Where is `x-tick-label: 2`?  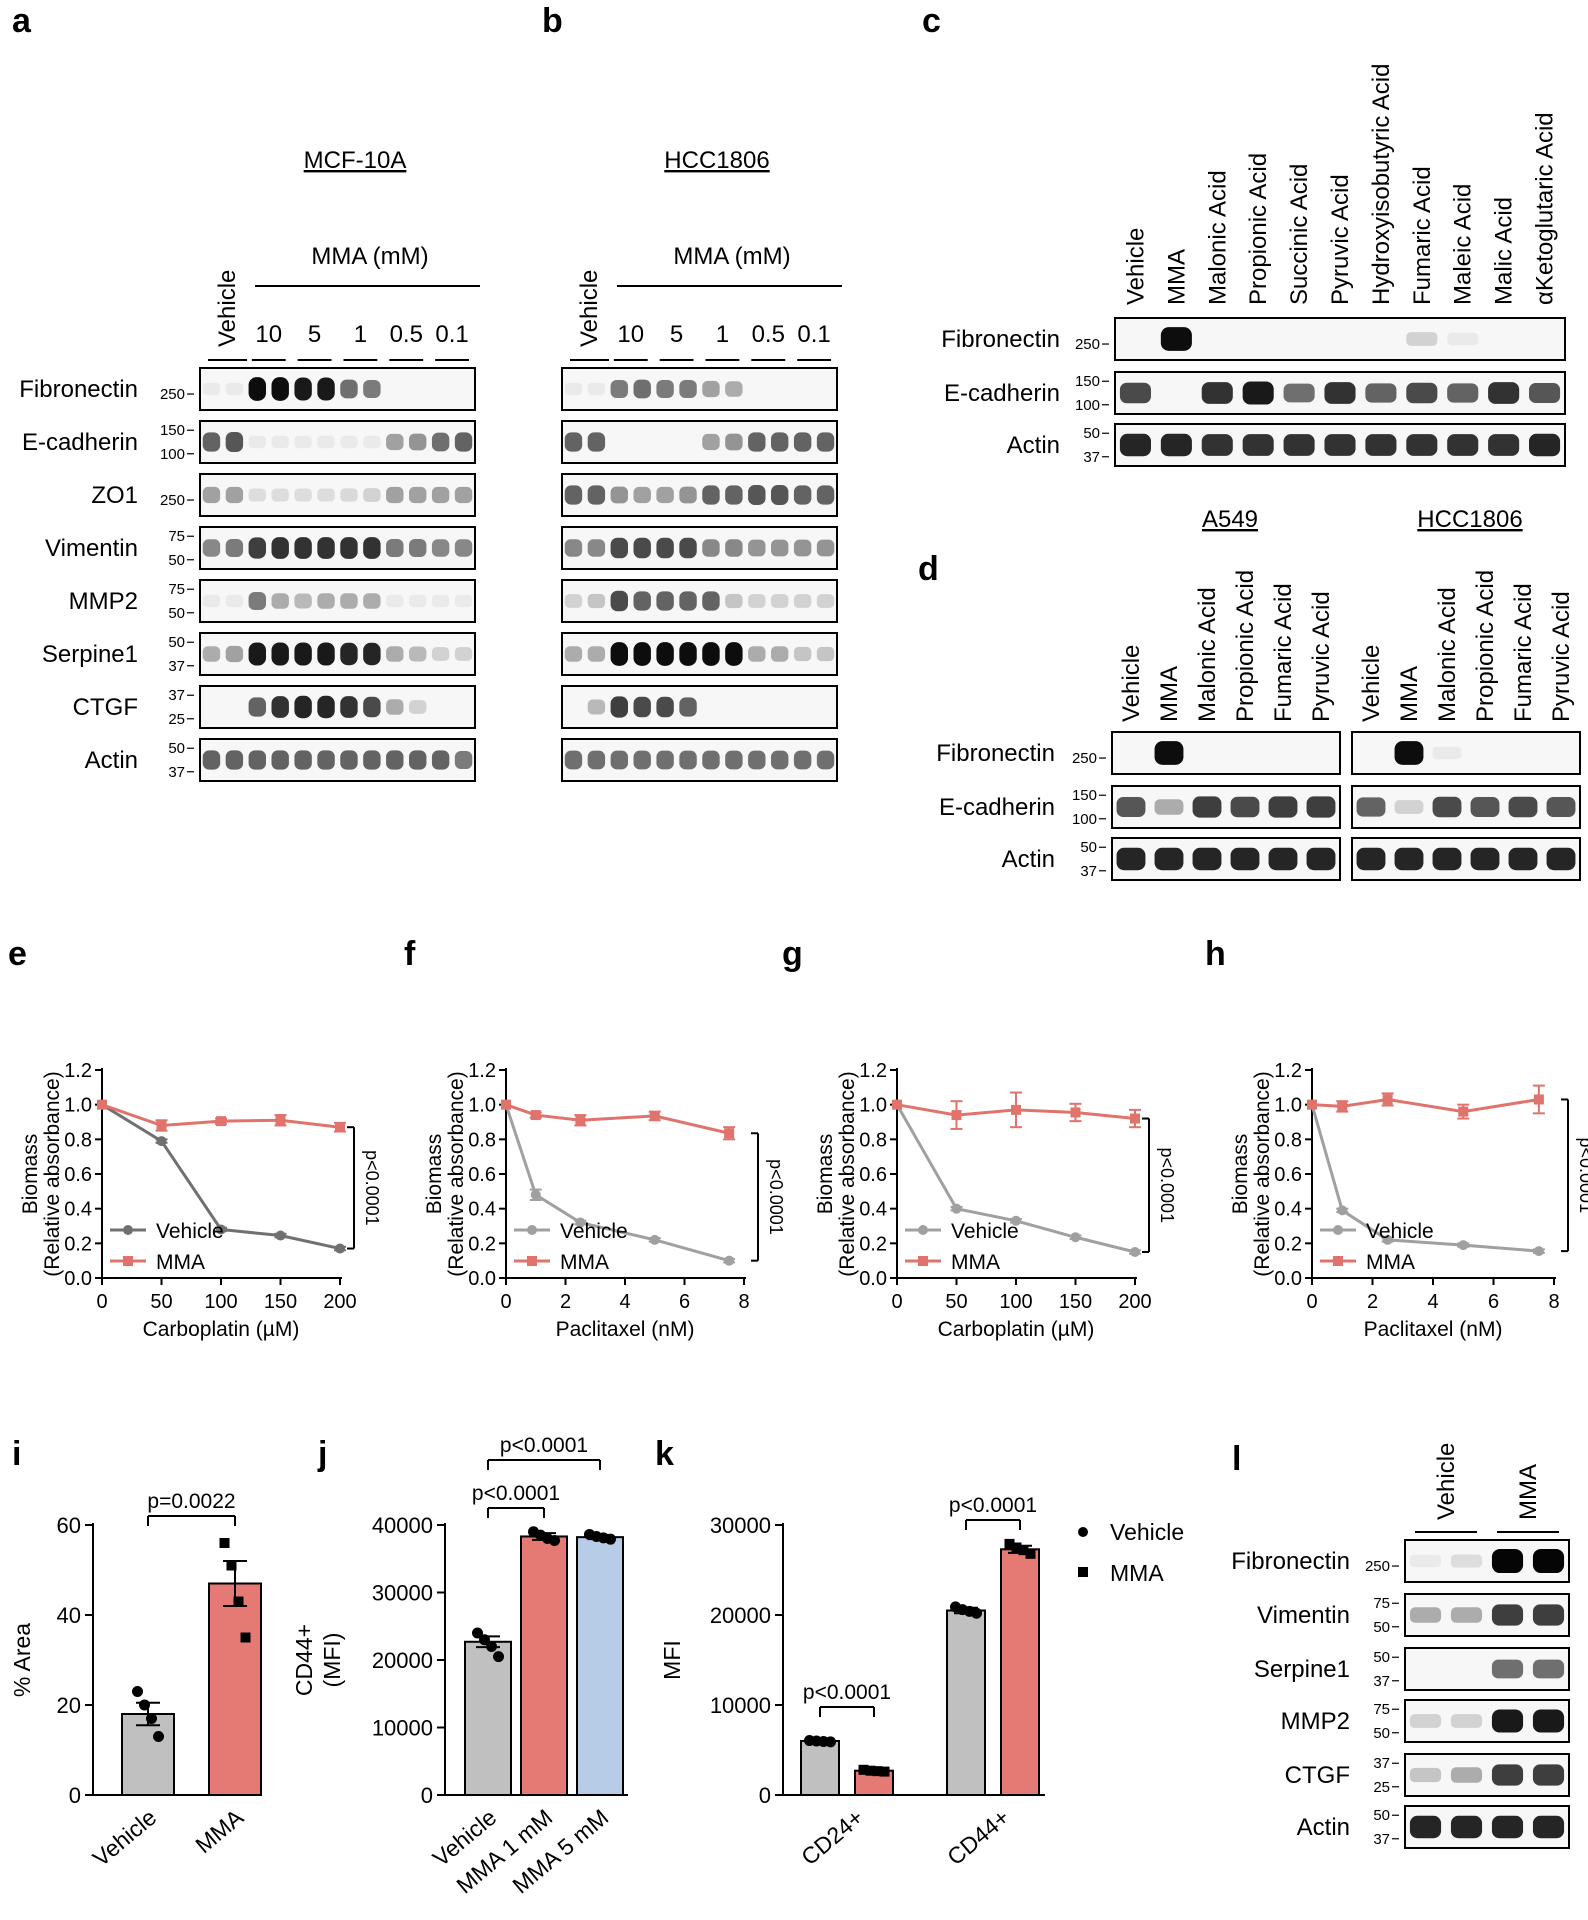 x-tick-label: 2 is located at coordinates (565, 1302).